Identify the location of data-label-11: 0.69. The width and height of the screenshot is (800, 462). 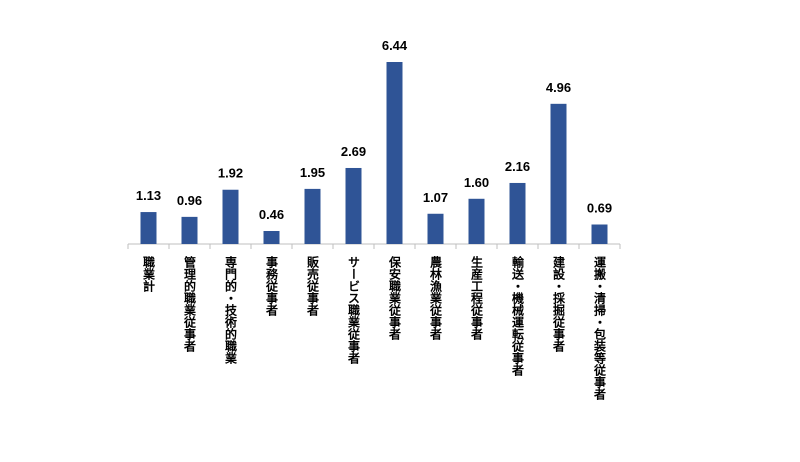
(599, 208).